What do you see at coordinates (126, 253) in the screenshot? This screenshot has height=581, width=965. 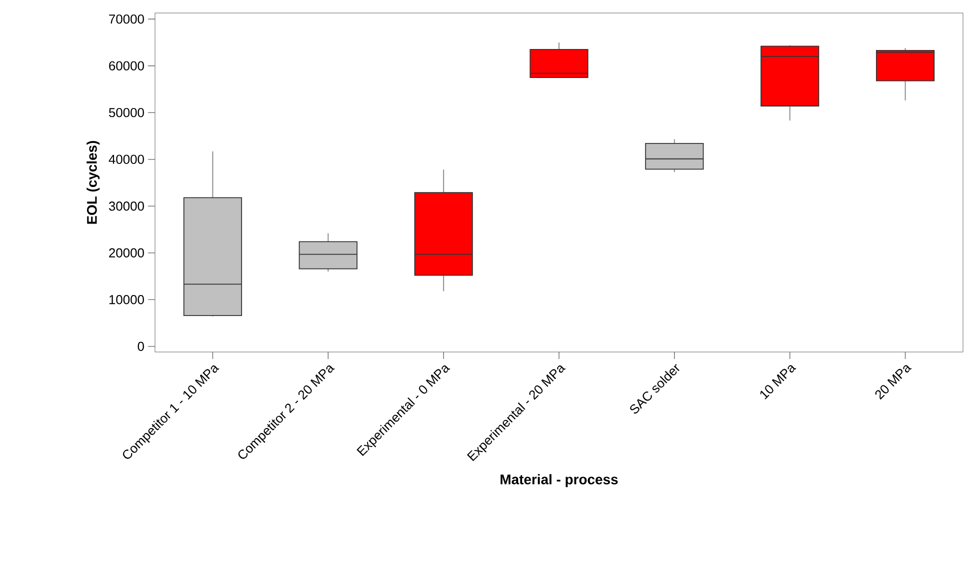 I see `y-tick-label: 20000` at bounding box center [126, 253].